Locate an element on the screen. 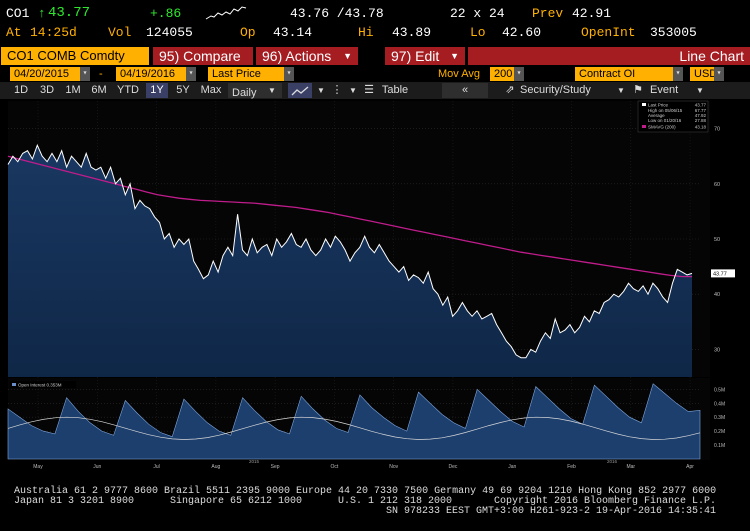 This screenshot has width=750, height=531. legend-low-value: 27.88 is located at coordinates (701, 120).